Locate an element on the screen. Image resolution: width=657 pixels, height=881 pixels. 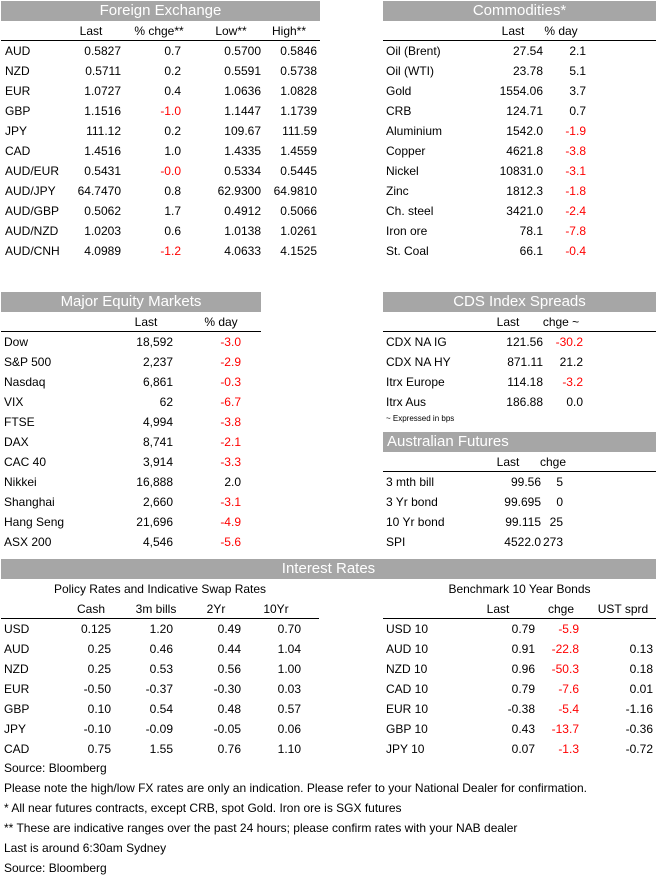
row-label: VIX is located at coordinates (14, 402).